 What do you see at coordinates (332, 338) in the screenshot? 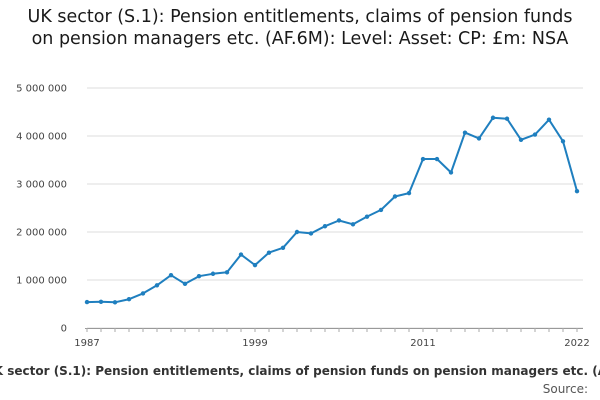
I see `x-axis: 1987 1999 2011 2022` at bounding box center [332, 338].